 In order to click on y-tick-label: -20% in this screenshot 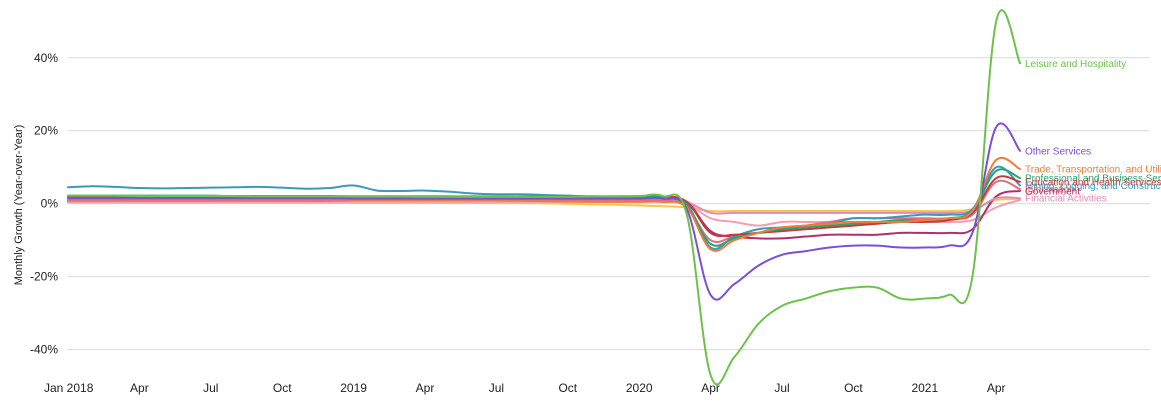, I will do `click(44, 277)`.